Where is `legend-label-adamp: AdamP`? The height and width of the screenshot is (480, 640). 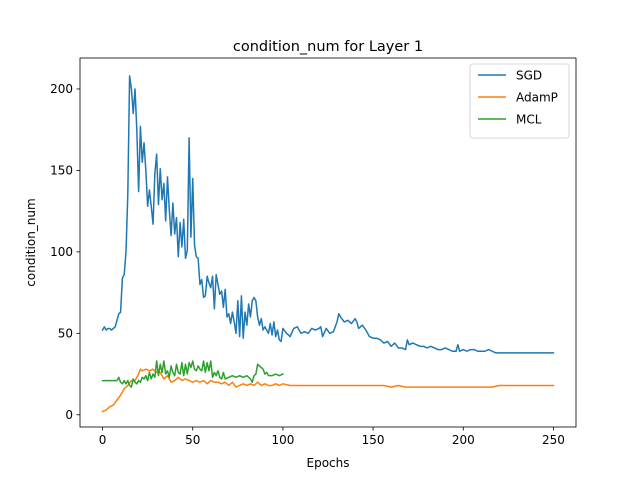 legend-label-adamp: AdamP is located at coordinates (537, 97).